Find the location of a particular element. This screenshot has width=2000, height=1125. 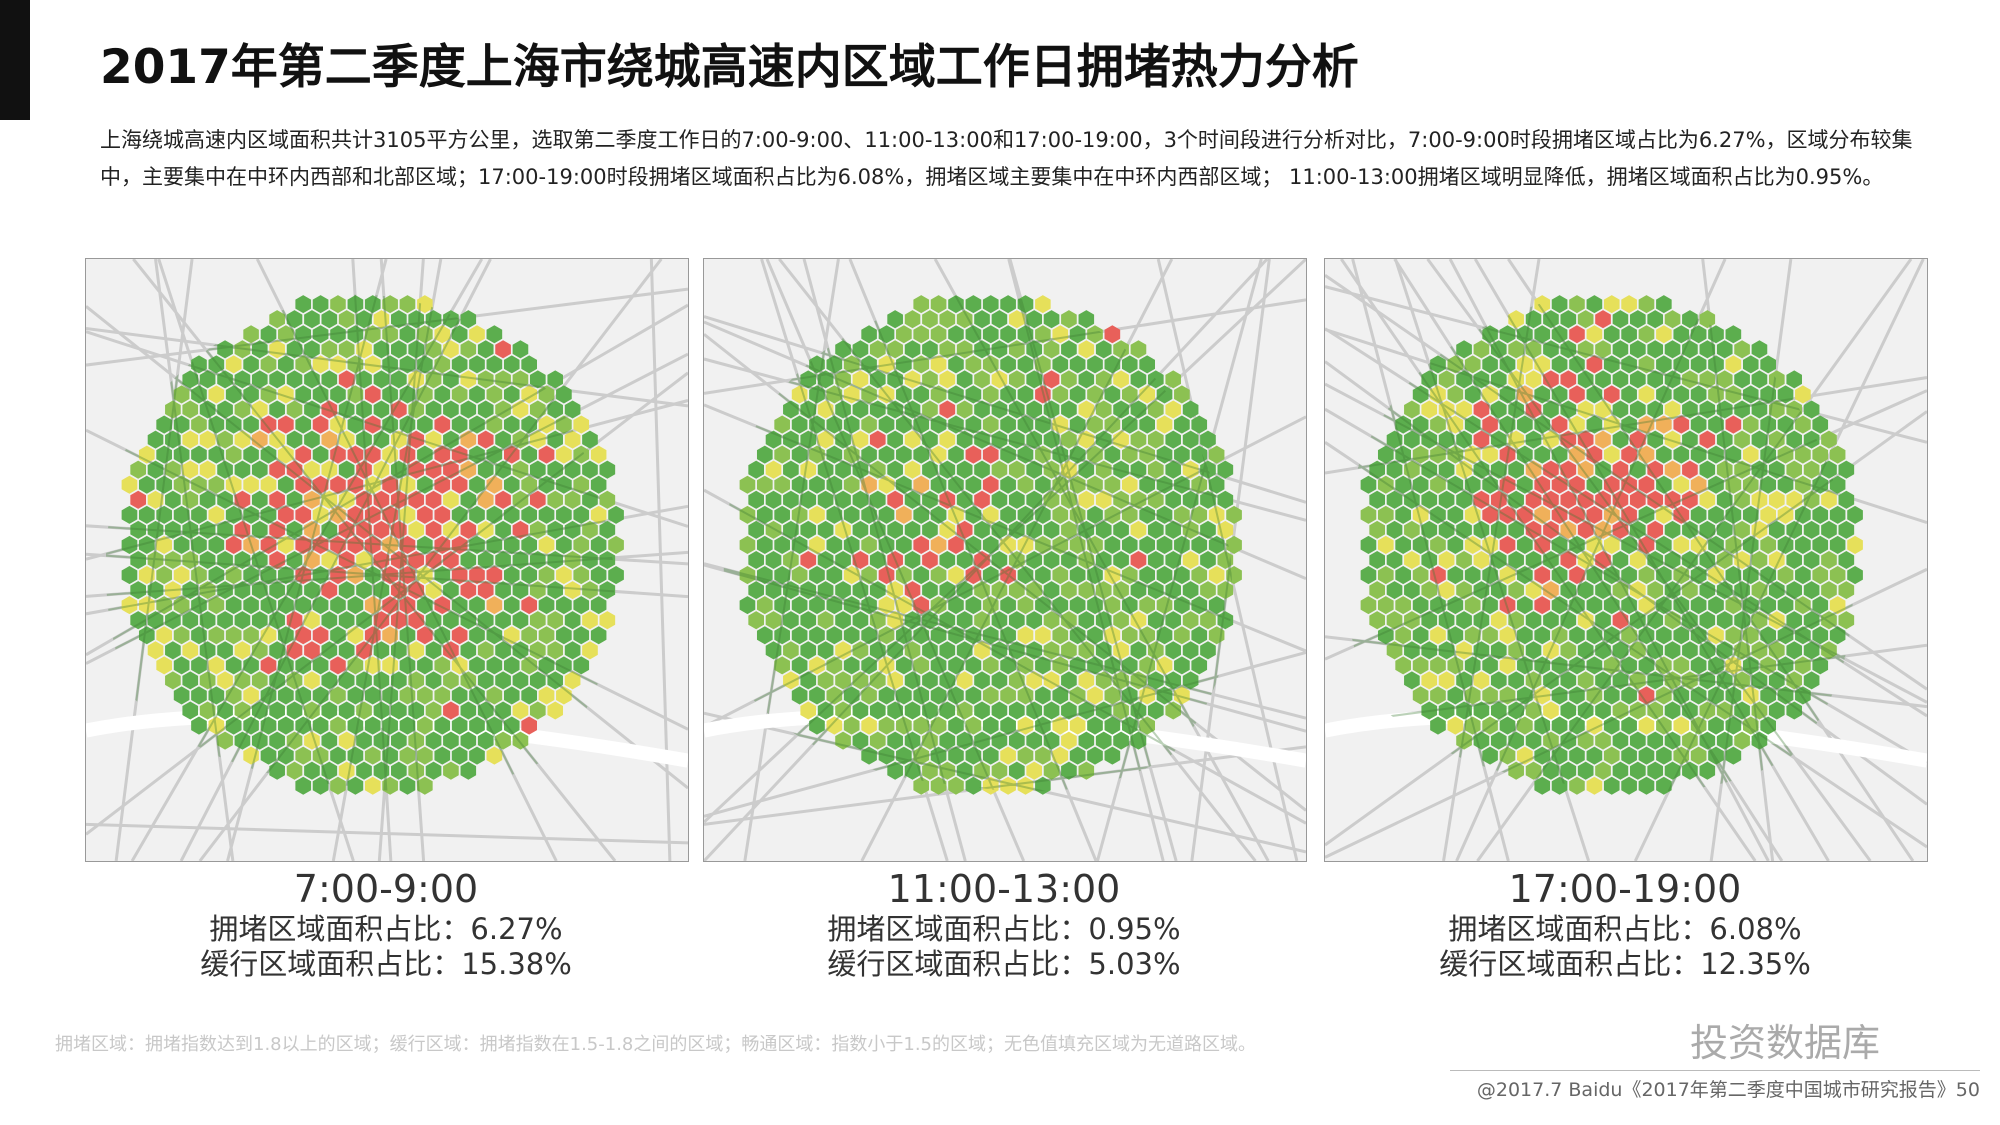

congestion-share: 拥堵区域面积占比：6.08% is located at coordinates (1625, 929).